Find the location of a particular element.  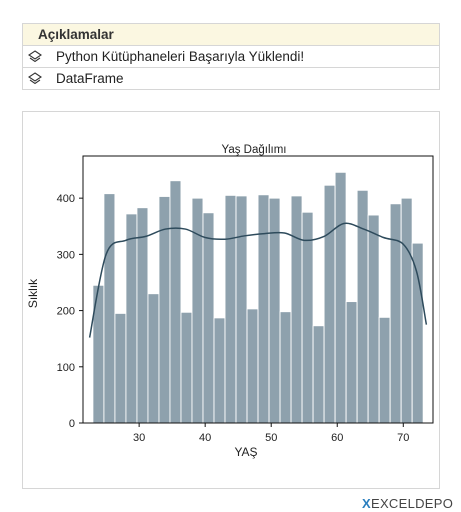

y-tick-label: 300 is located at coordinates (66, 255).